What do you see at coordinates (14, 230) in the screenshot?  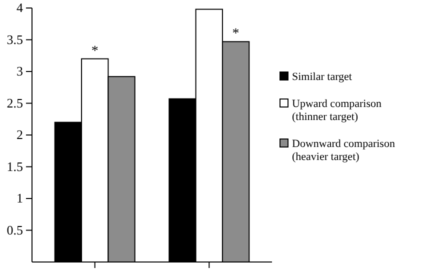 I see `y-tick-label: 0.5` at bounding box center [14, 230].